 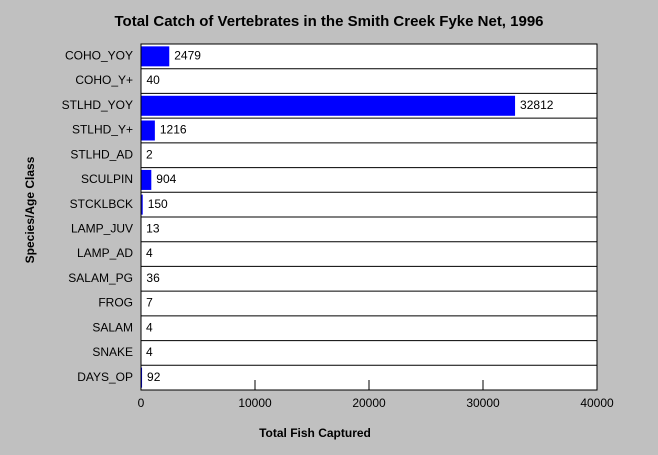 What do you see at coordinates (105, 377) in the screenshot?
I see `y-tick-label: DAYS_OP` at bounding box center [105, 377].